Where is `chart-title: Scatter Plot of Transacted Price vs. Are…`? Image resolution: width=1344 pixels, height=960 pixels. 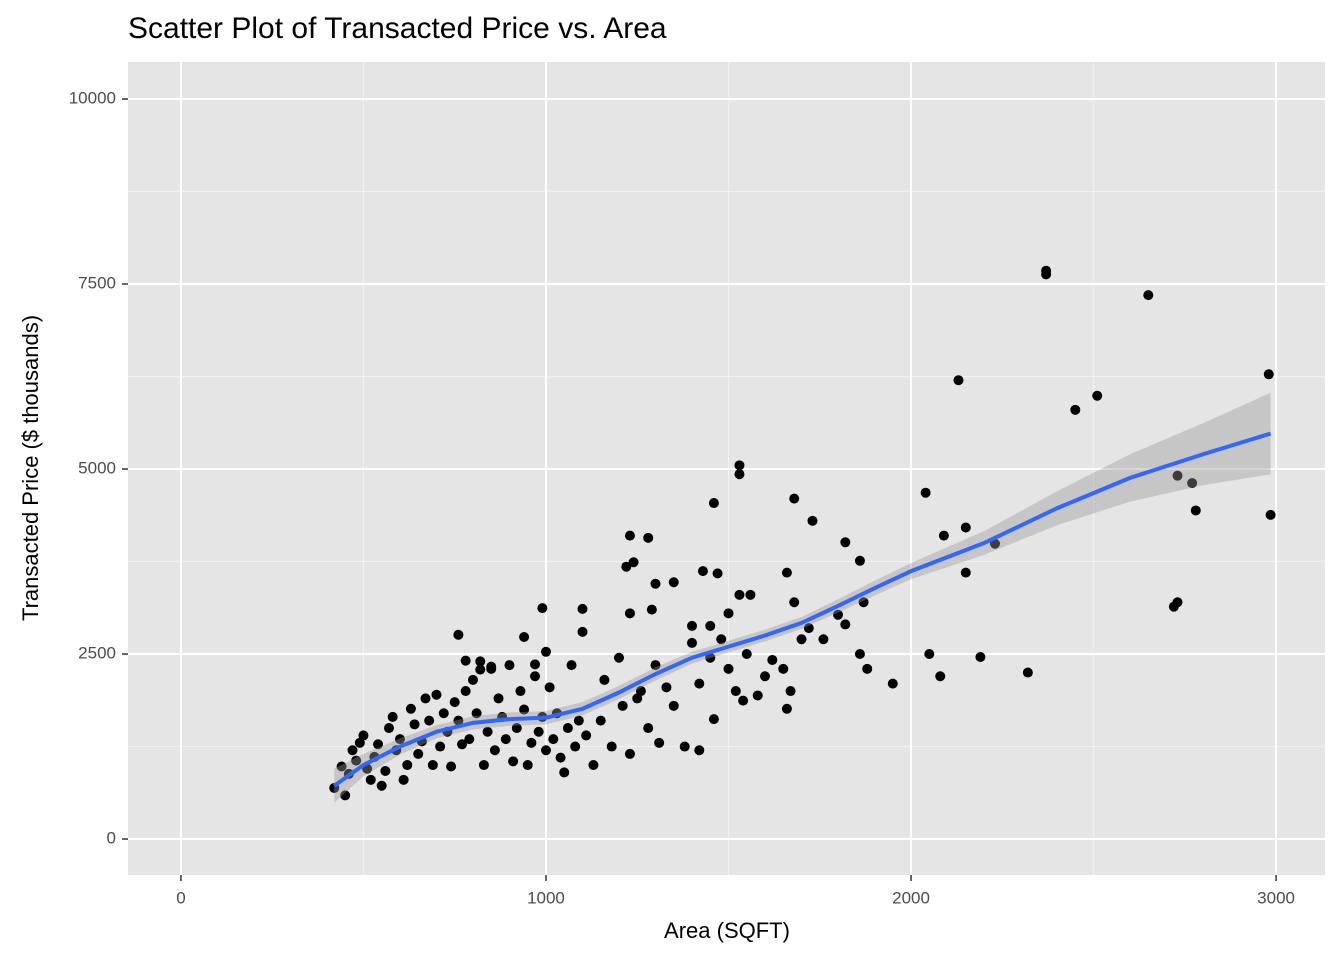 chart-title: Scatter Plot of Transacted Price vs. Are… is located at coordinates (397, 28).